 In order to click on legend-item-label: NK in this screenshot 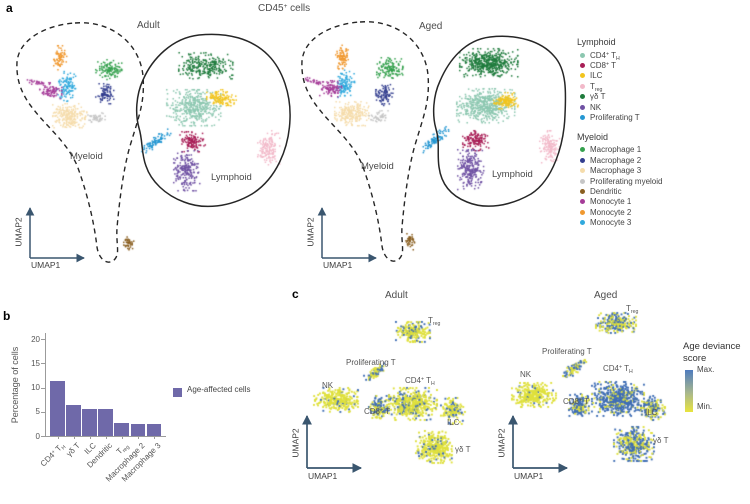, I will do `click(596, 107)`.